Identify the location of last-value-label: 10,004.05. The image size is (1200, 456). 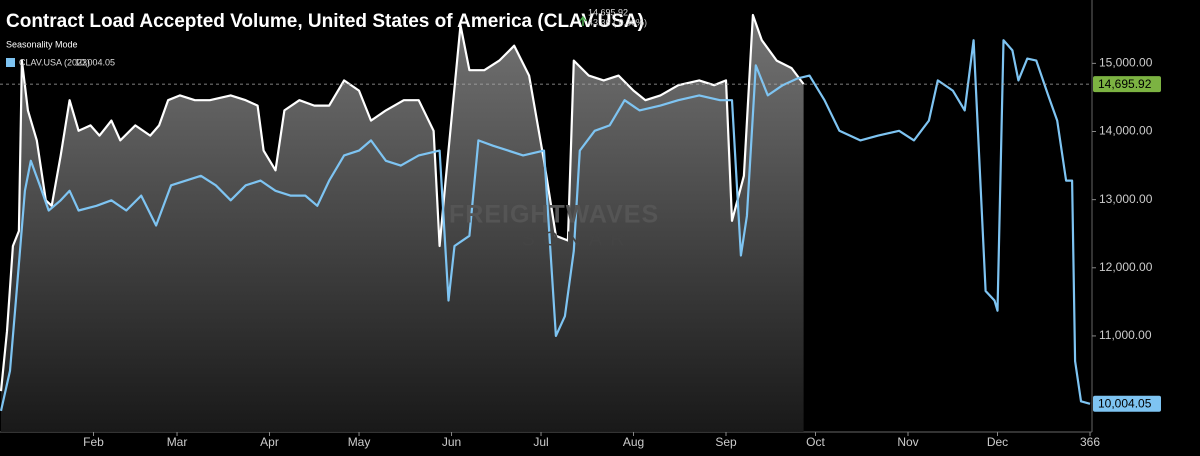
(1125, 403).